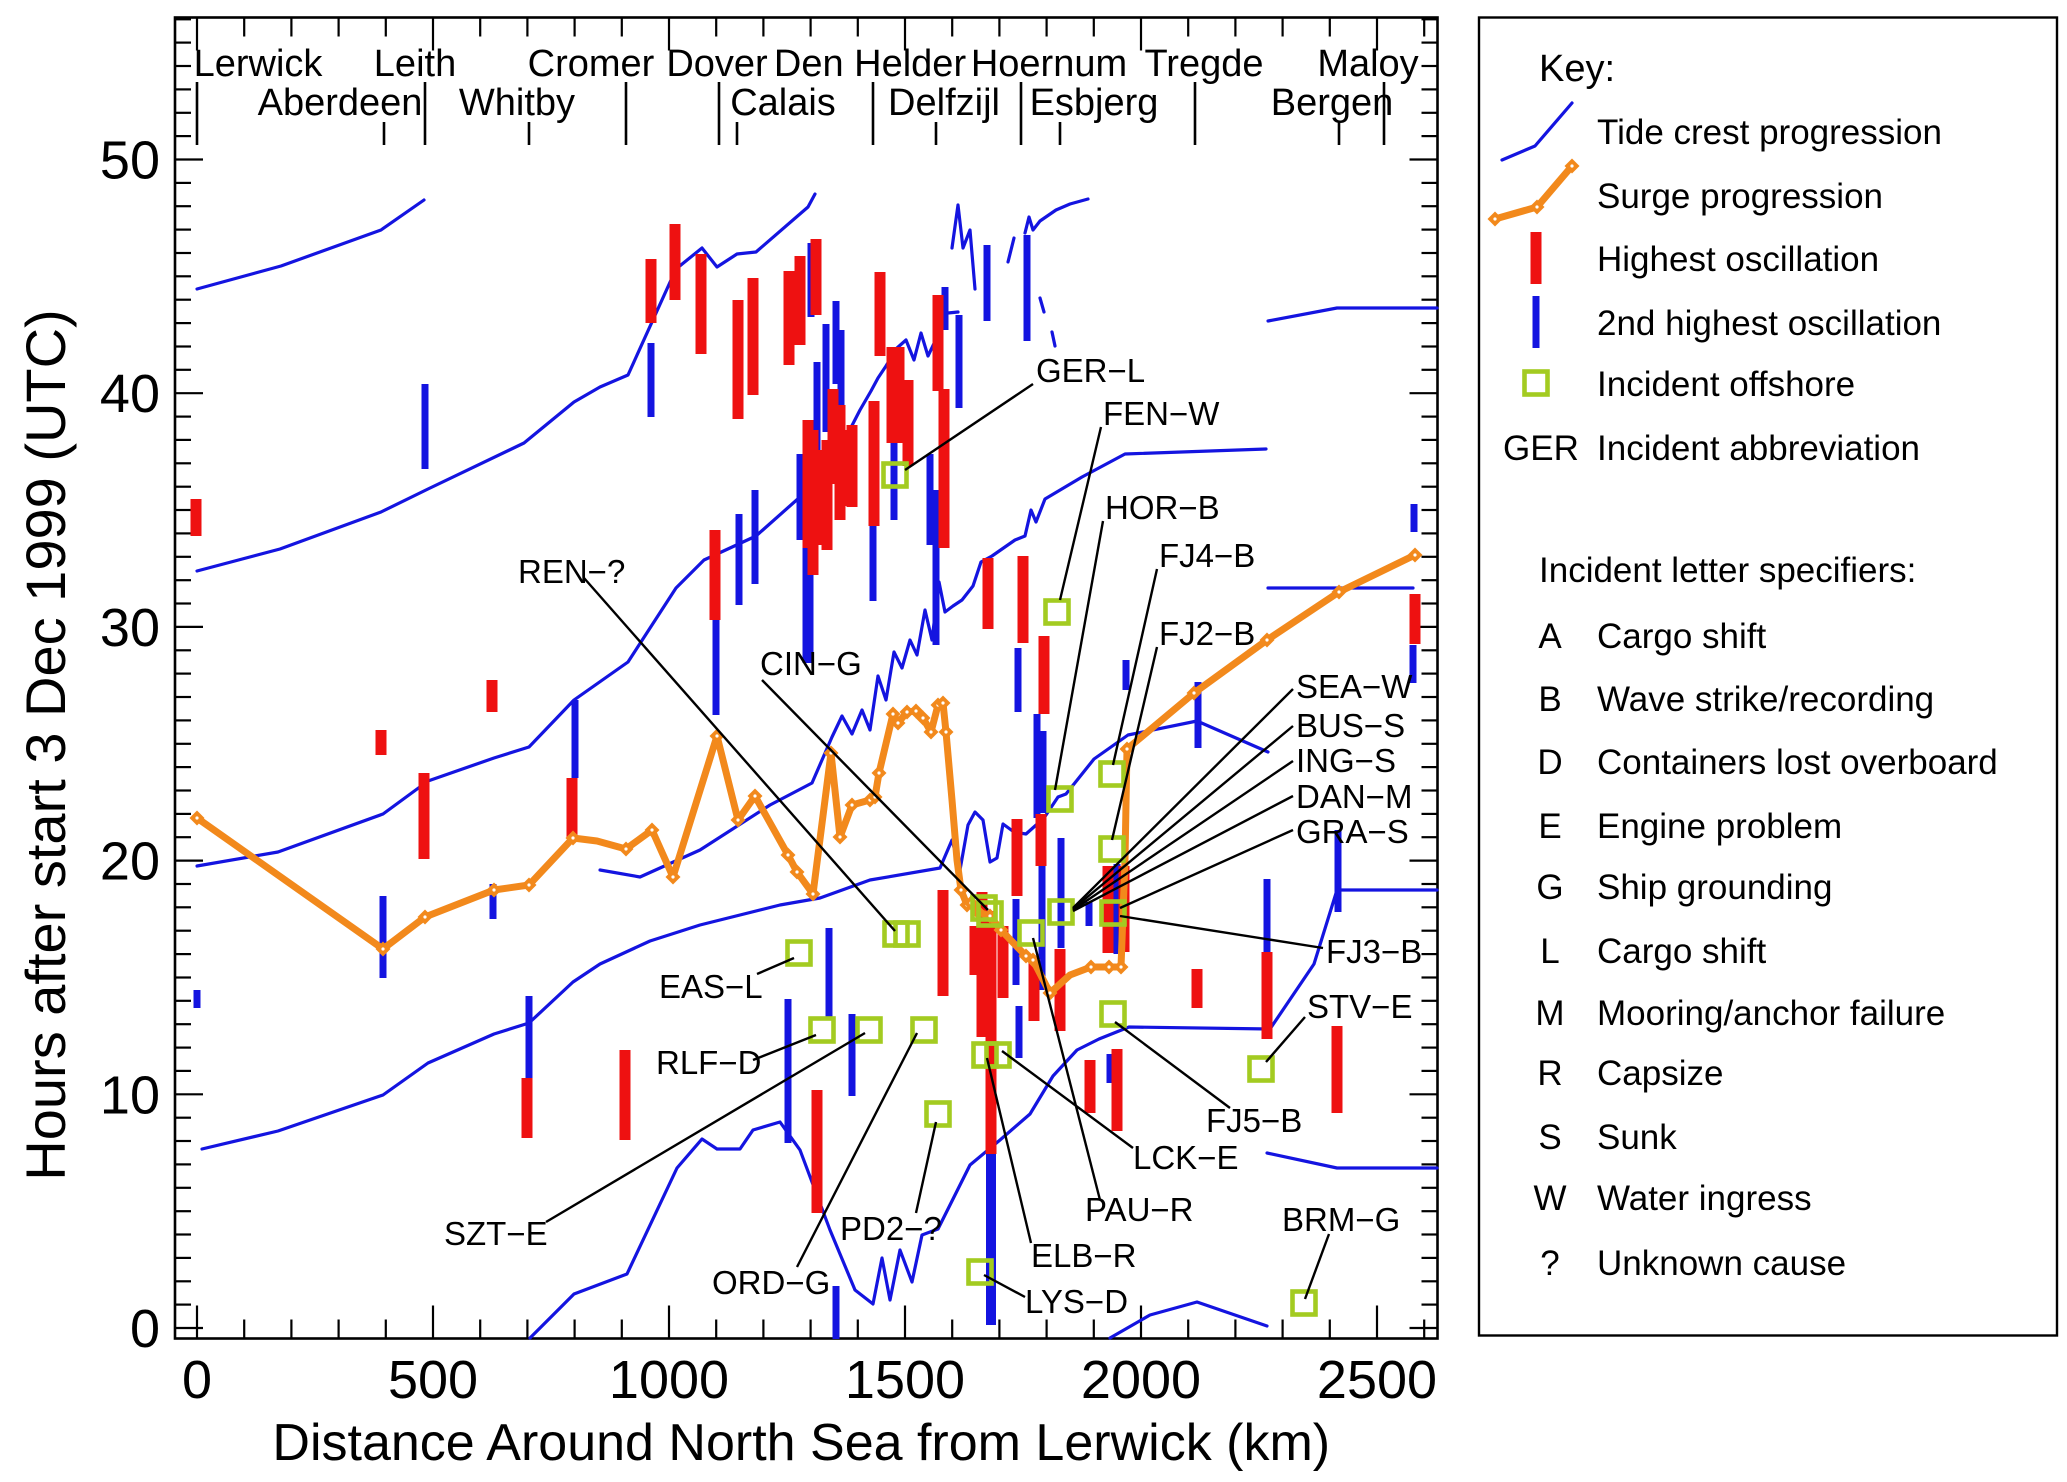 The height and width of the screenshot is (1482, 2067). Describe the element at coordinates (1797, 762) in the screenshot. I see `svg-text: Containers lost overboard` at that location.